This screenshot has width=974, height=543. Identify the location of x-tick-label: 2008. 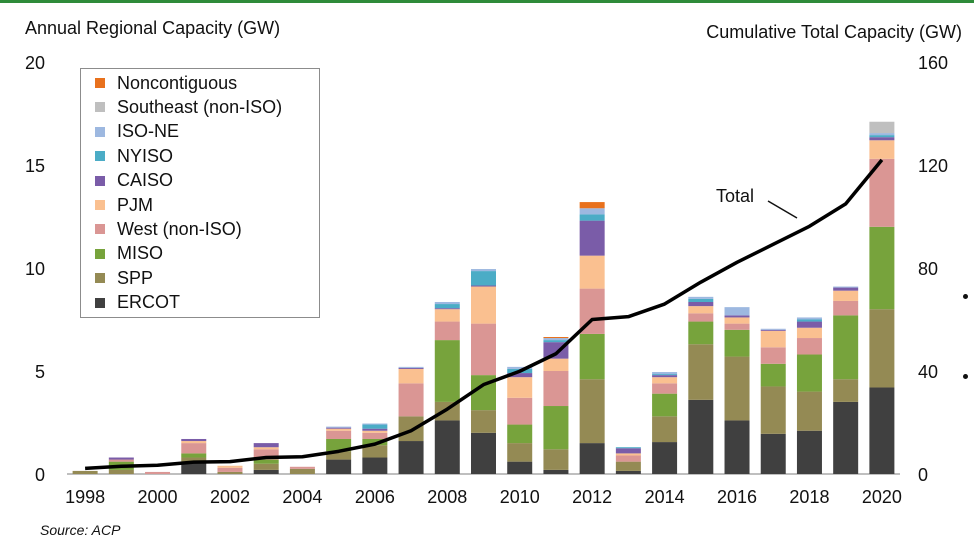
(447, 497).